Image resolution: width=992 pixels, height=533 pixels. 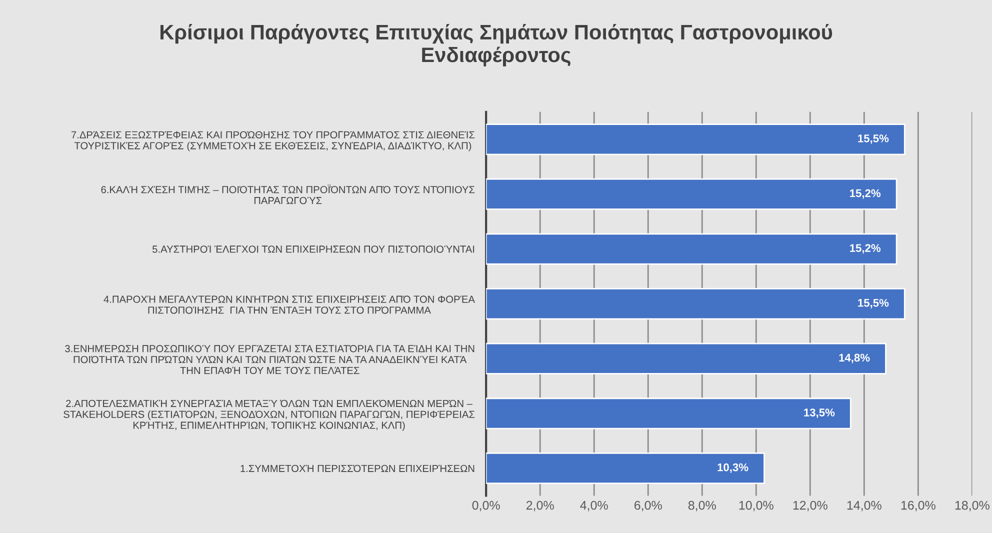 I want to click on x-tick-label: 2,0%, so click(x=540, y=506).